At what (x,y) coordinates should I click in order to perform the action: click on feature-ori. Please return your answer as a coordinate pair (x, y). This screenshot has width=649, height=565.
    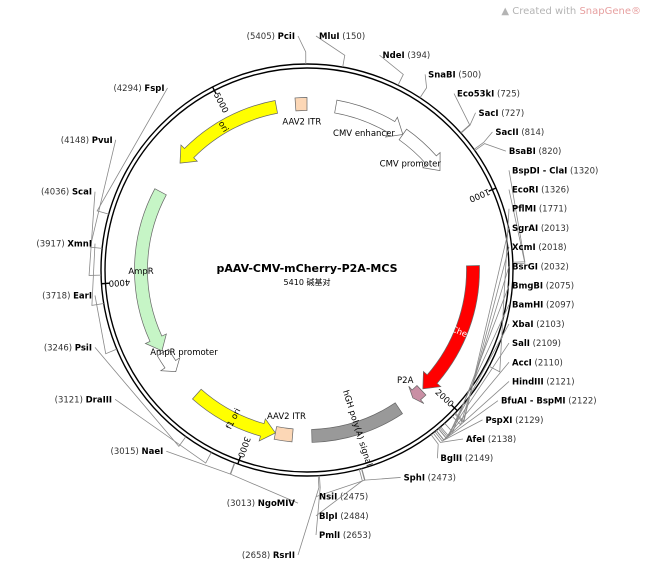
    Looking at the image, I should click on (228, 132).